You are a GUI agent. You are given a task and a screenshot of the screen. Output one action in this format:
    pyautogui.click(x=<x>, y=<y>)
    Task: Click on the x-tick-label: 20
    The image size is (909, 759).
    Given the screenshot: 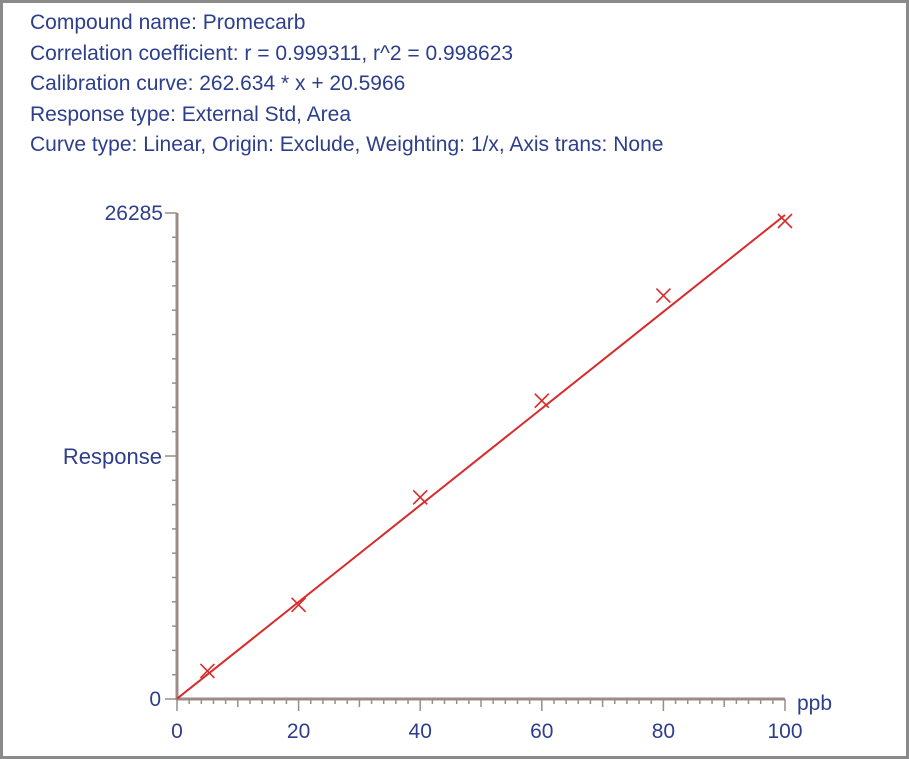 What is the action you would take?
    pyautogui.click(x=298, y=731)
    